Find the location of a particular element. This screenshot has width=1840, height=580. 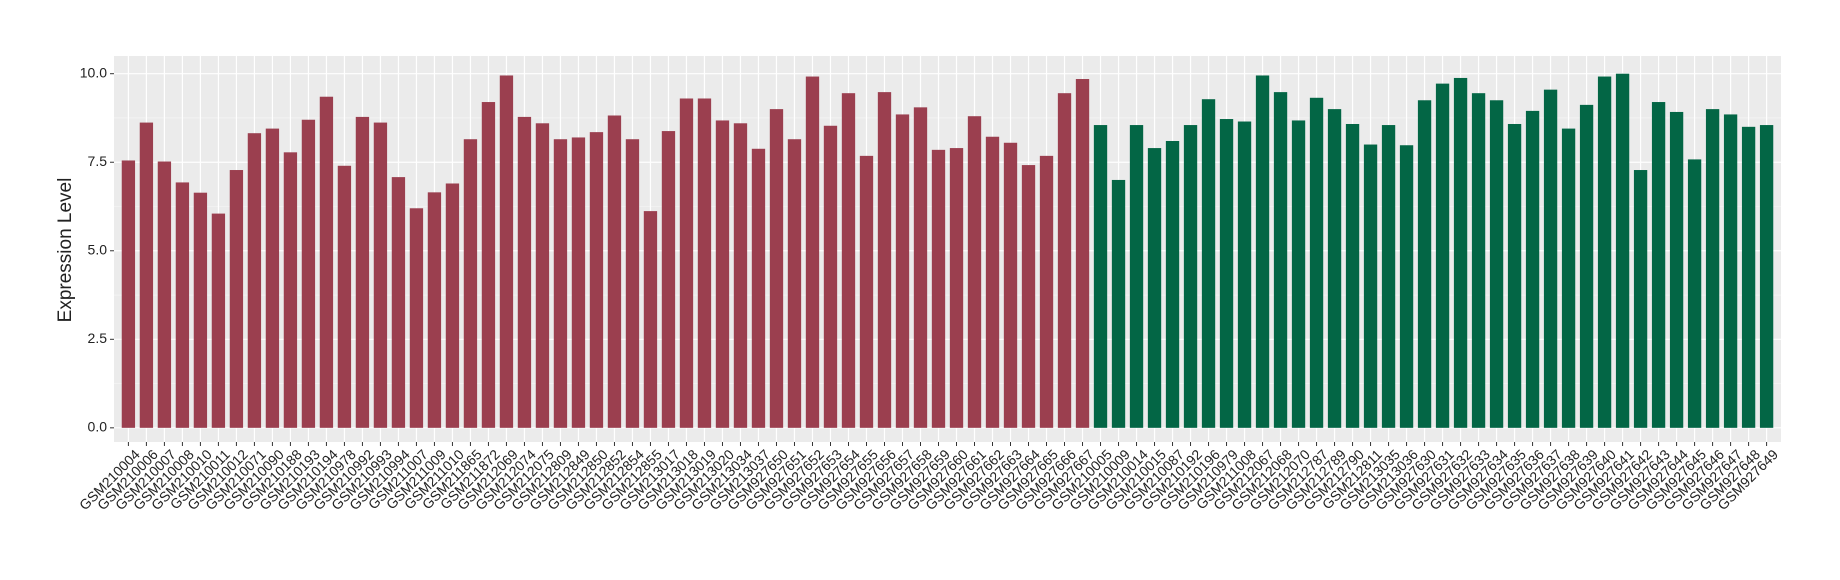

y-tick-label: 5.0 is located at coordinates (98, 249).